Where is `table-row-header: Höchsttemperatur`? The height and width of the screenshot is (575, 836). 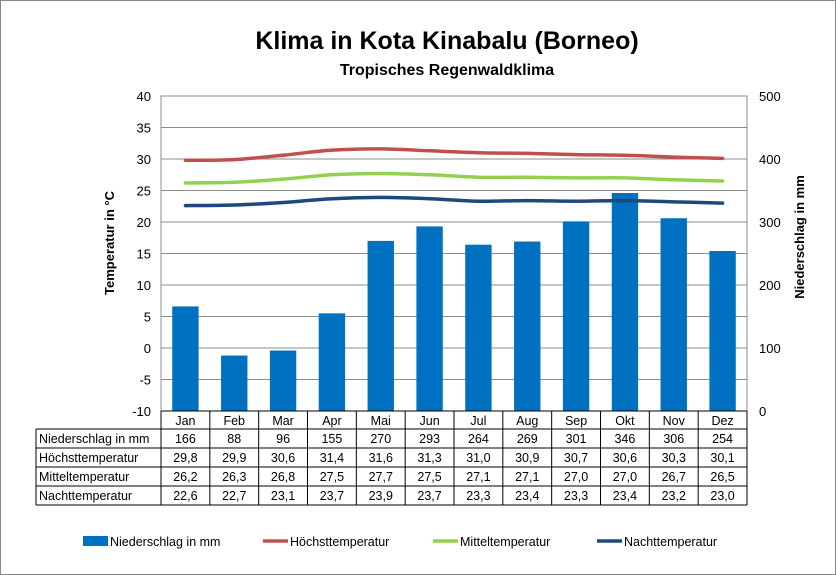
table-row-header: Höchsttemperatur is located at coordinates (88, 458).